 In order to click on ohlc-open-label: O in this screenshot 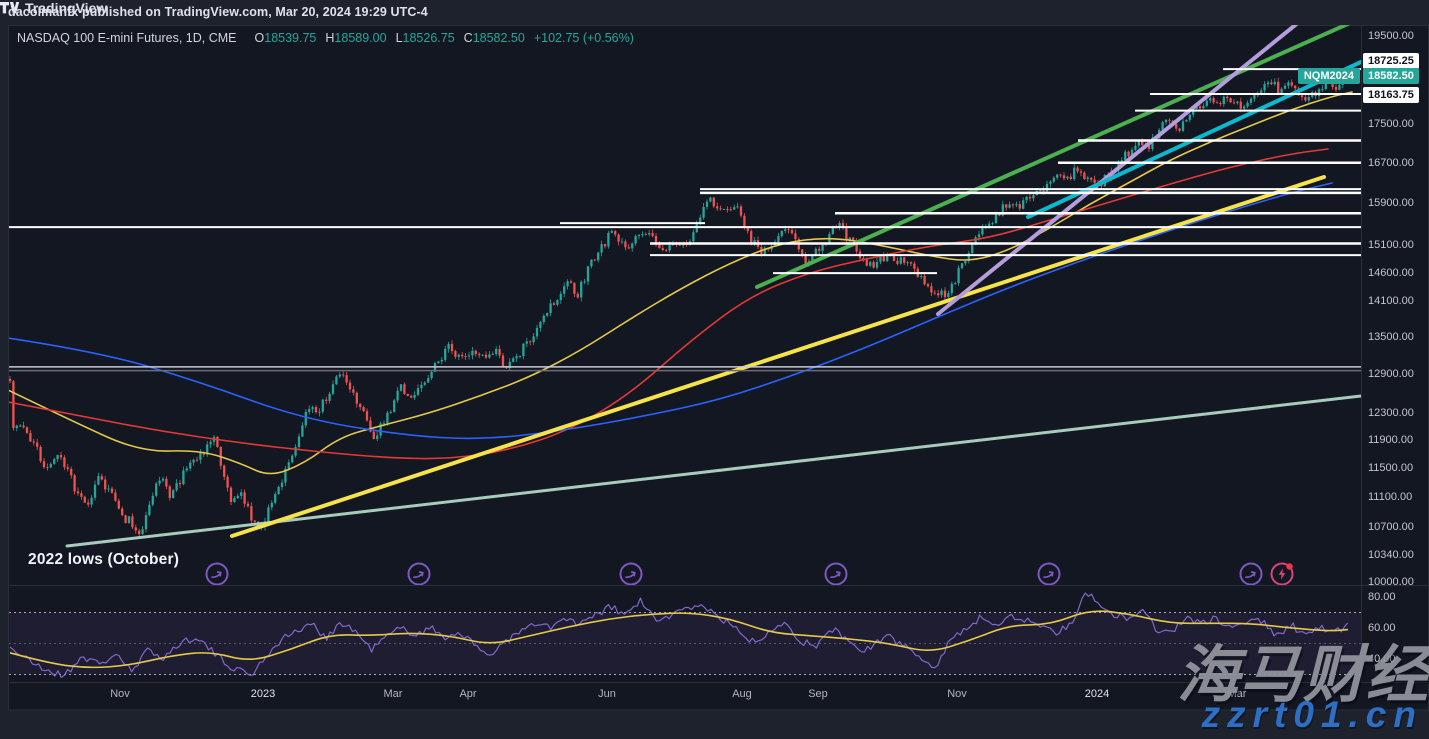, I will do `click(259, 38)`.